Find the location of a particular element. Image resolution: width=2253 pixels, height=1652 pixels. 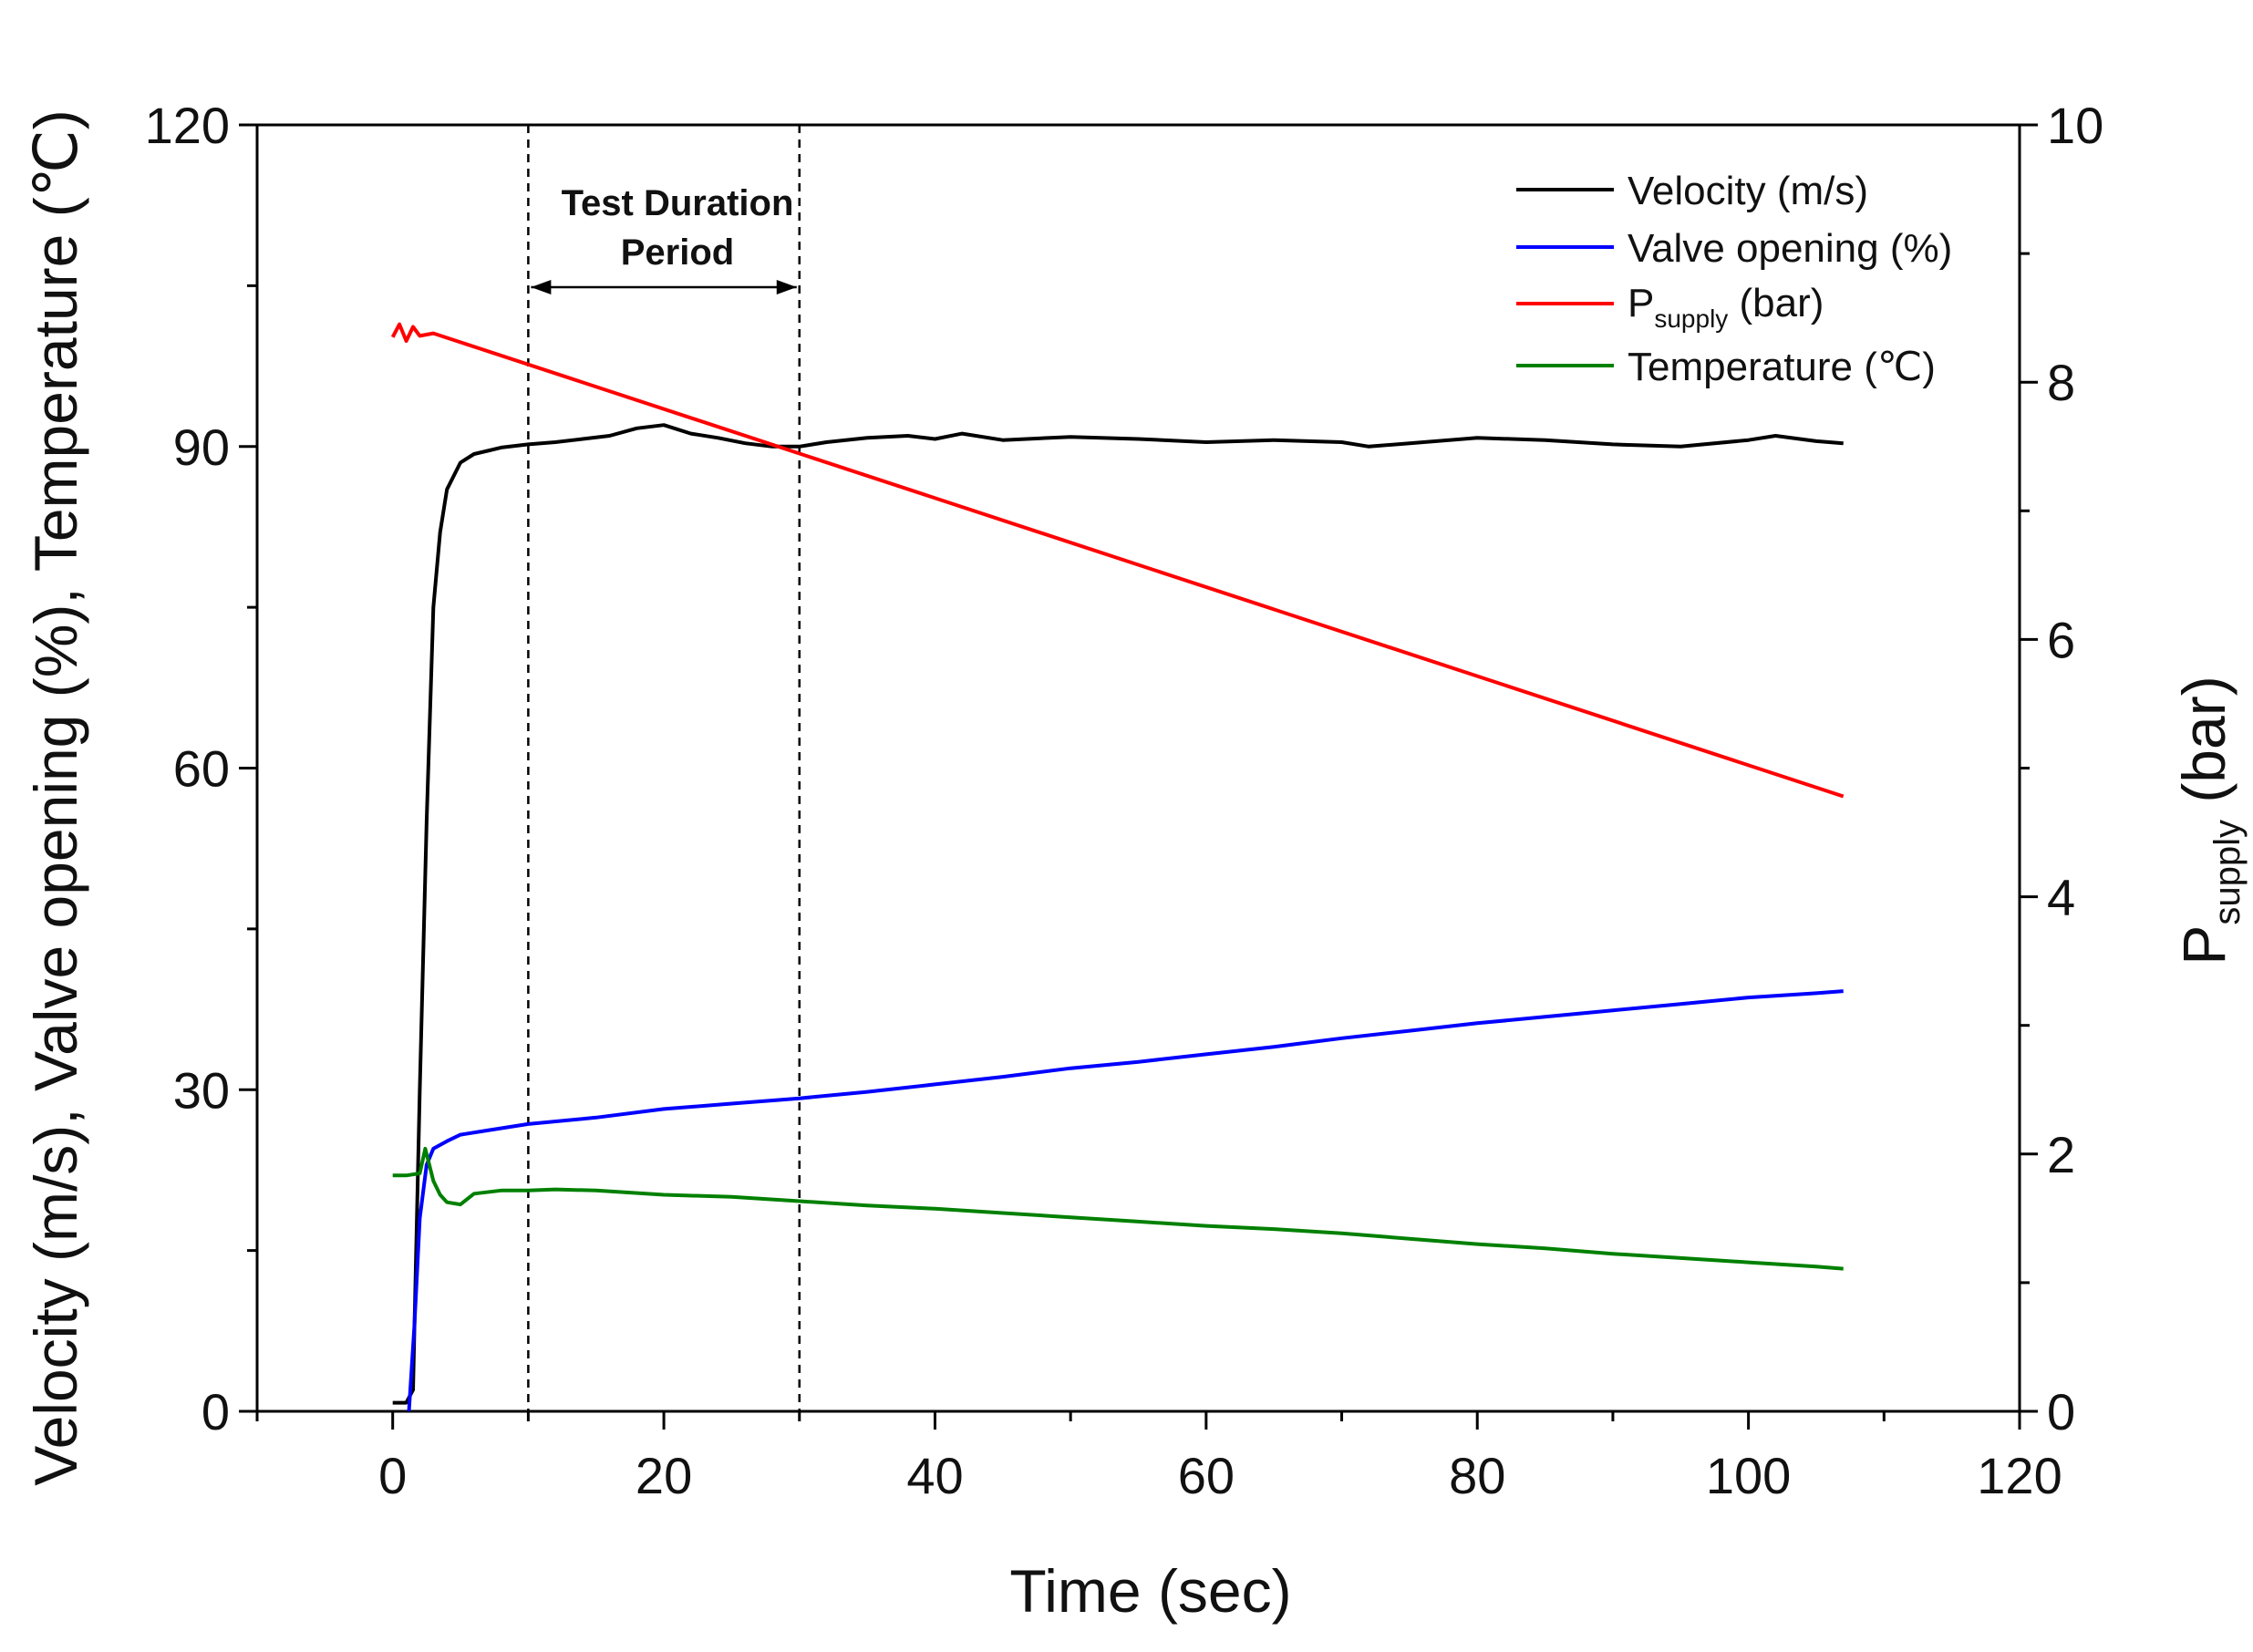

y-right-title-suffix: (bar) is located at coordinates (2203, 748).